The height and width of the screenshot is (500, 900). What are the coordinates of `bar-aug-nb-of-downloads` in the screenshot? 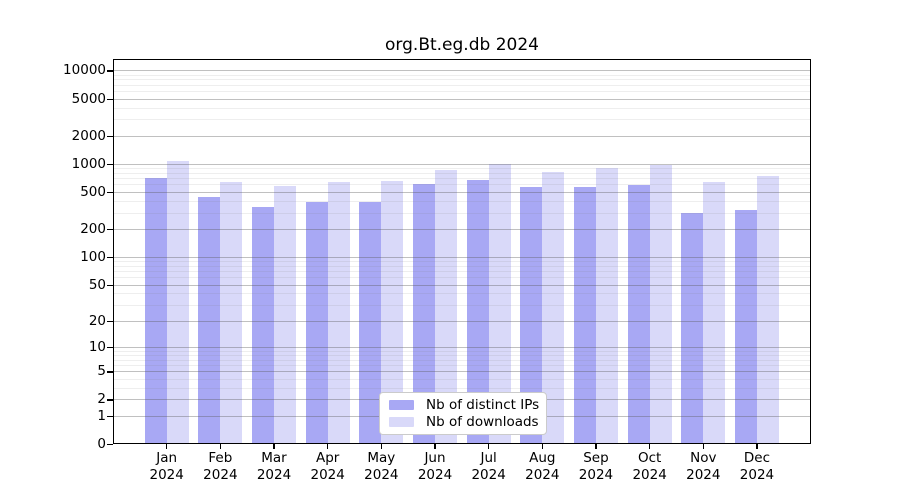 It's located at (553, 307).